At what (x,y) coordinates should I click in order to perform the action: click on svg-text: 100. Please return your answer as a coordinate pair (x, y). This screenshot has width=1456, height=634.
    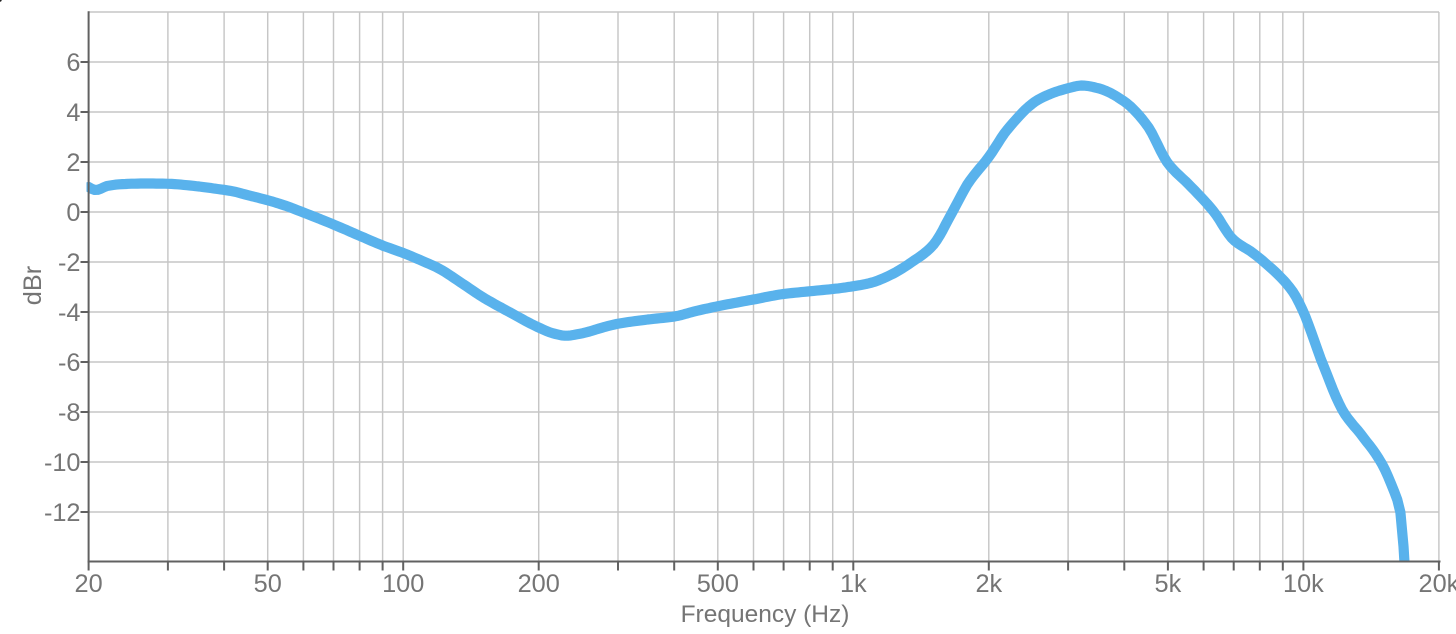
    Looking at the image, I should click on (403, 584).